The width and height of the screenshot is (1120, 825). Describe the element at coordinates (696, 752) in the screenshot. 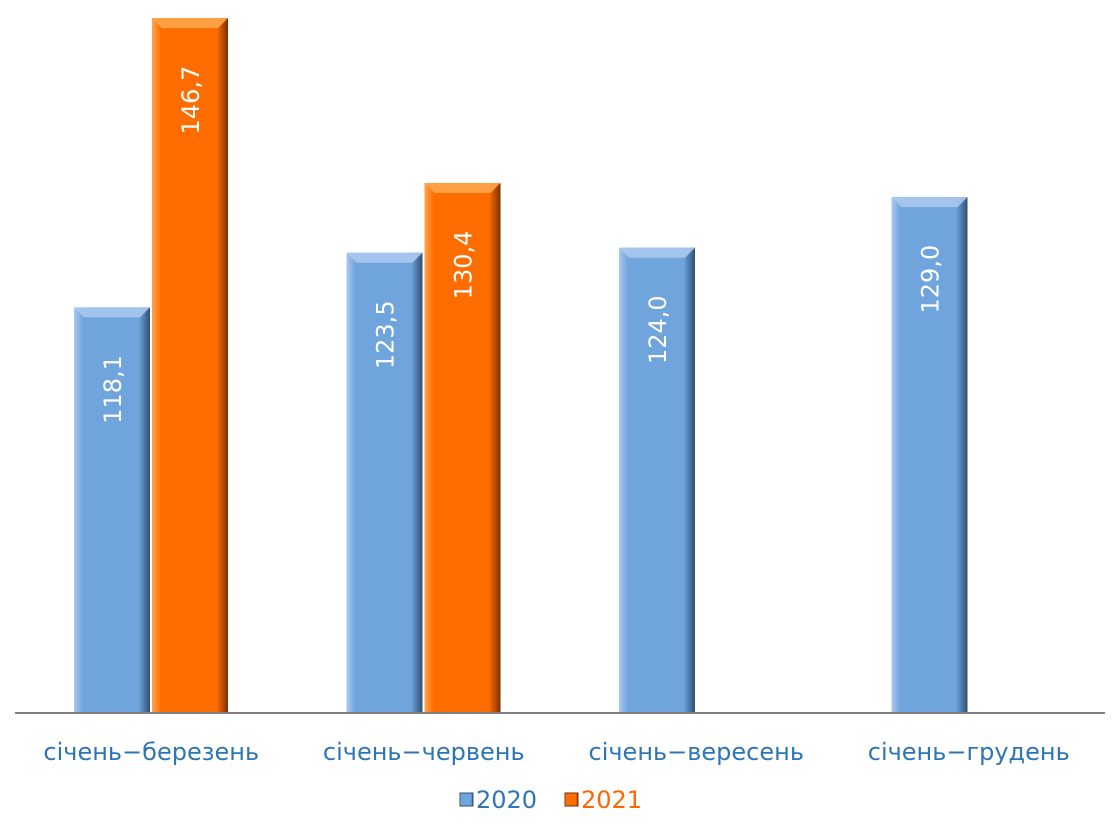

I see `category-label-3: січень−вересень` at that location.